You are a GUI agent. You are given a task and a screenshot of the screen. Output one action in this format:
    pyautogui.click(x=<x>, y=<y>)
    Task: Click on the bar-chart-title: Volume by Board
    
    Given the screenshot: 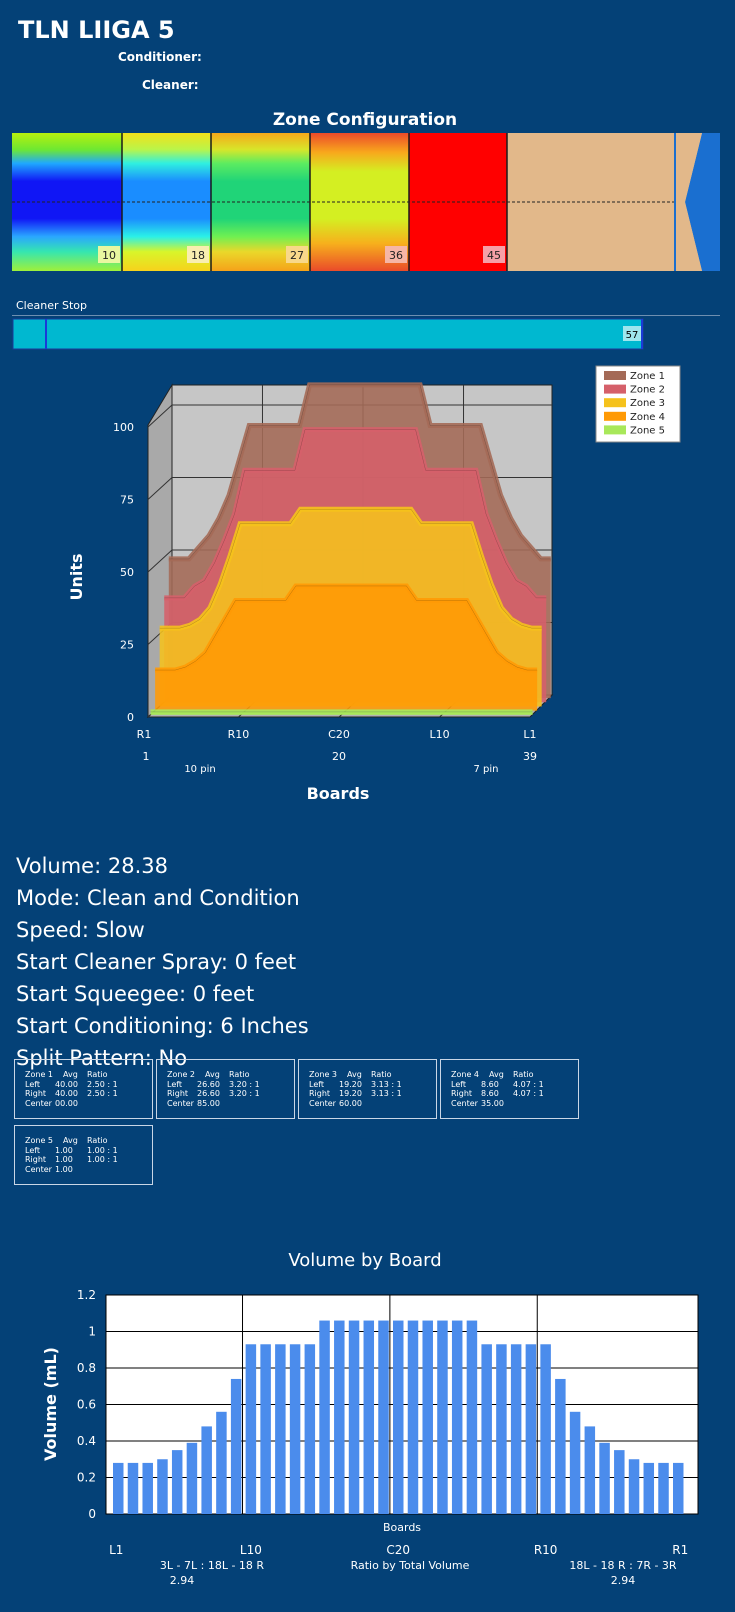 What is the action you would take?
    pyautogui.click(x=364, y=1260)
    